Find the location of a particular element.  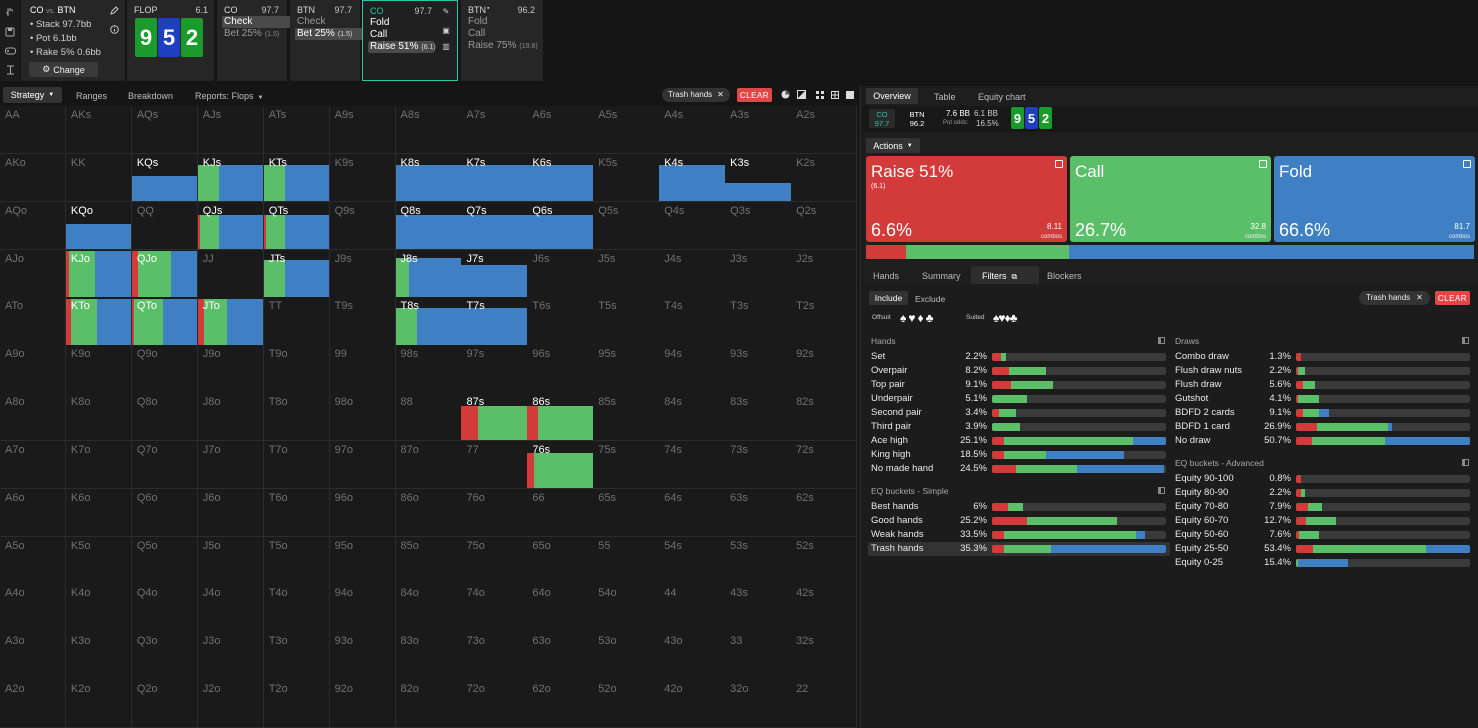

exclude-toggle: Exclude is located at coordinates (930, 299).